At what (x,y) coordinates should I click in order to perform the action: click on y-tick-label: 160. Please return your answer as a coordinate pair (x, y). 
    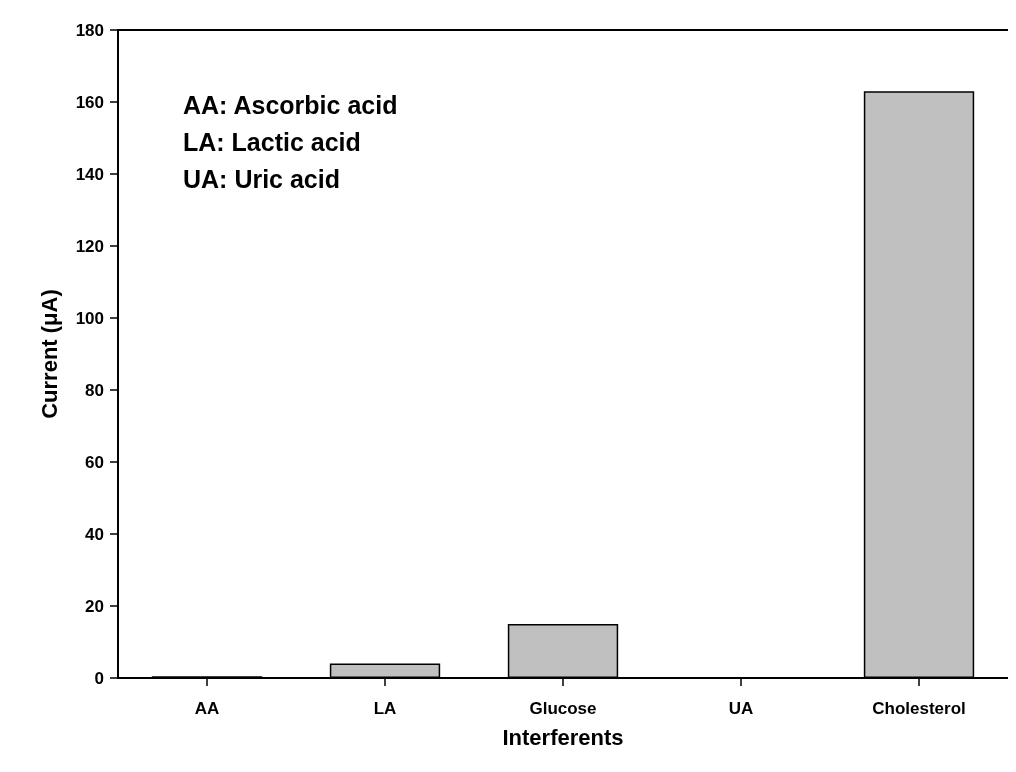
    Looking at the image, I should click on (89, 102).